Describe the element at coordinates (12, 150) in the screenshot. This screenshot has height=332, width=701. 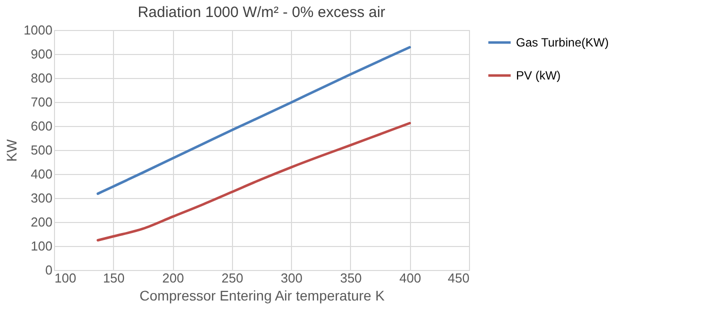
I see `y-axis-title: KW` at that location.